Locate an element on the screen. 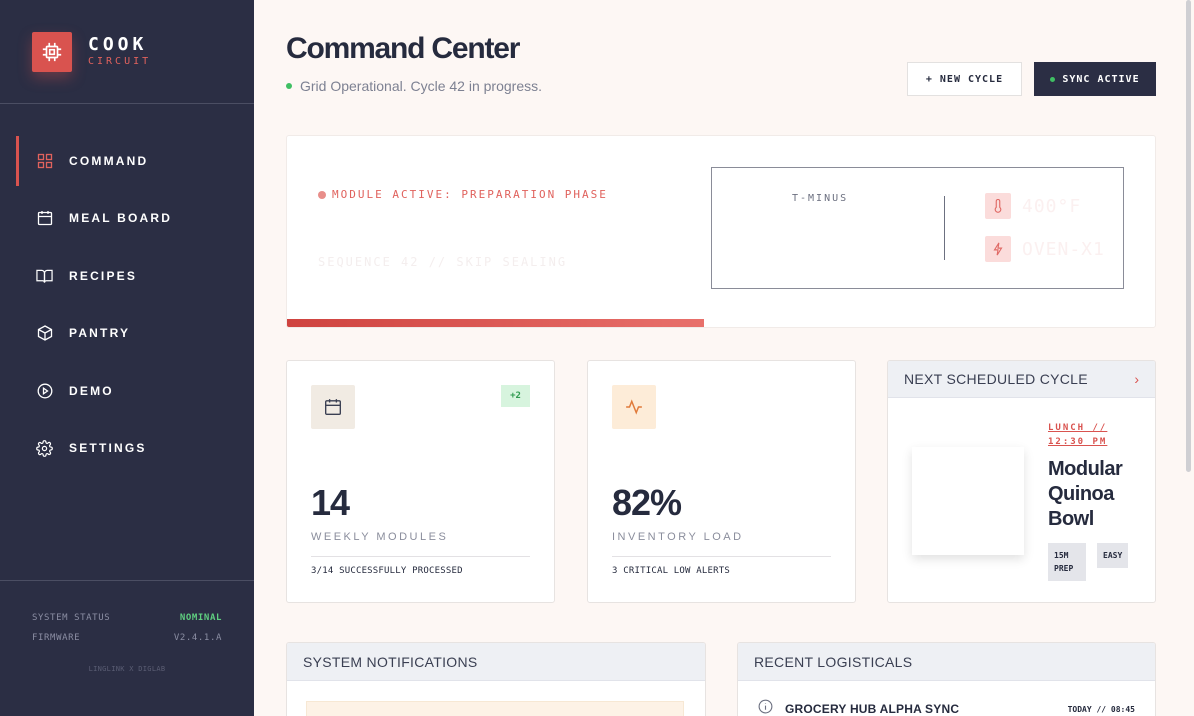 The width and height of the screenshot is (1194, 716). weekly-modules-footnote: 3/14 SUCCESSFULLY PROCESSED is located at coordinates (387, 571).